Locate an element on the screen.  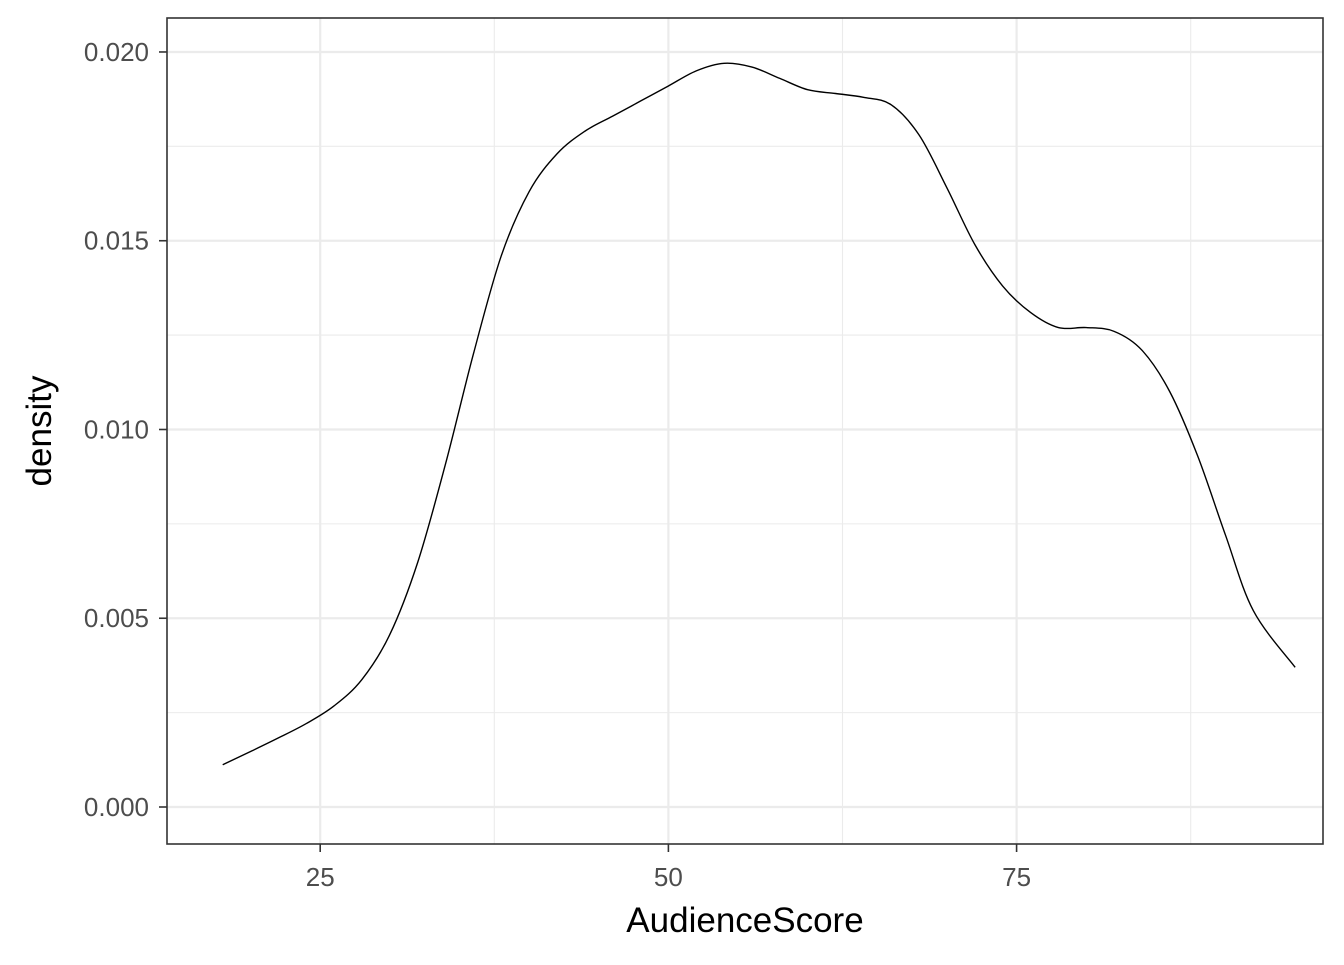
y-axis-ticks: 0.000 0.005 0.010 0.015 0.020 is located at coordinates (125, 429).